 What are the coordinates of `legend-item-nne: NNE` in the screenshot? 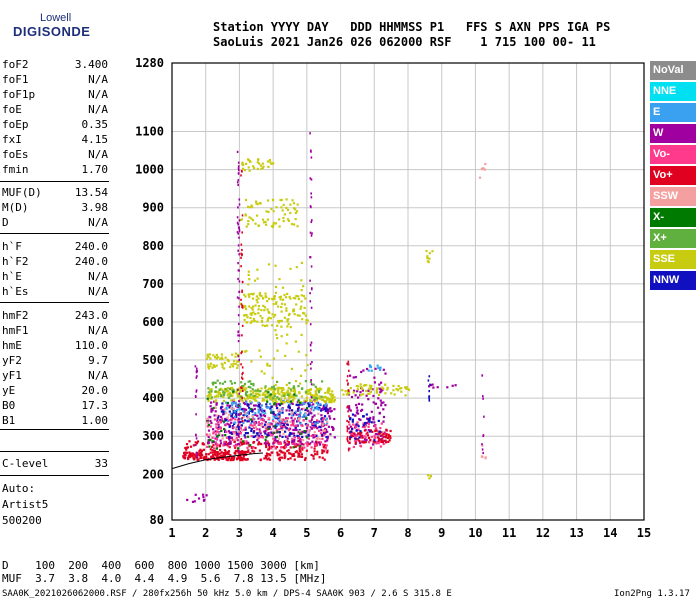 It's located at (673, 91).